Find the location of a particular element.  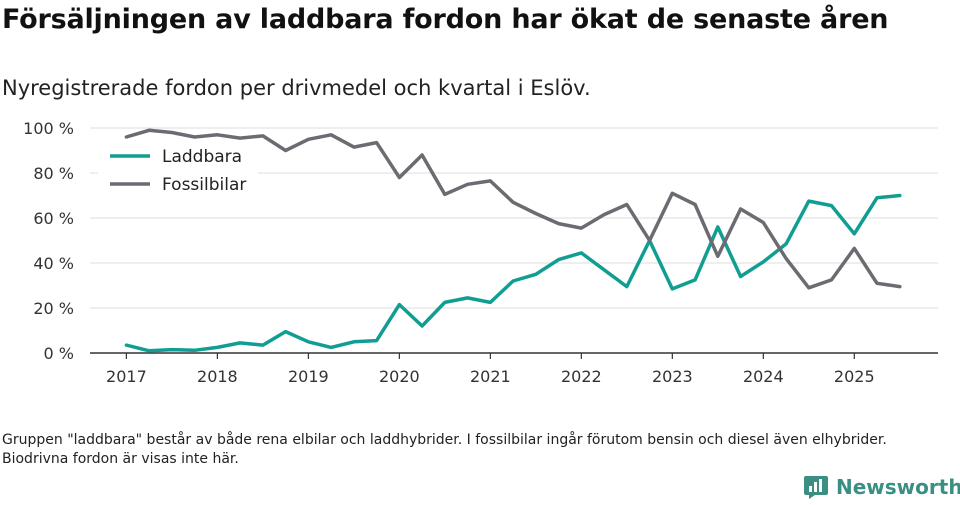

newsworthy-logo: Newsworthy is located at coordinates (881, 487).